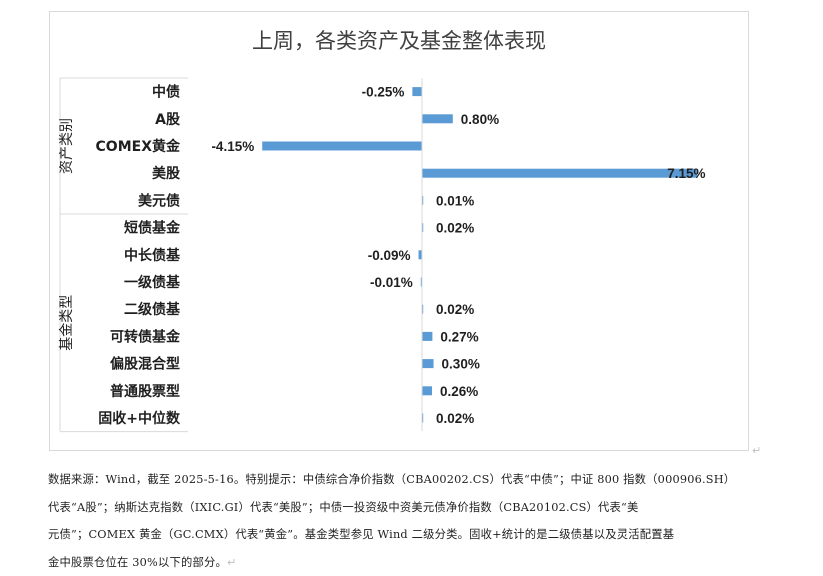 The image size is (823, 576). What do you see at coordinates (459, 391) in the screenshot?
I see `data-label-11: 0.26%` at bounding box center [459, 391].